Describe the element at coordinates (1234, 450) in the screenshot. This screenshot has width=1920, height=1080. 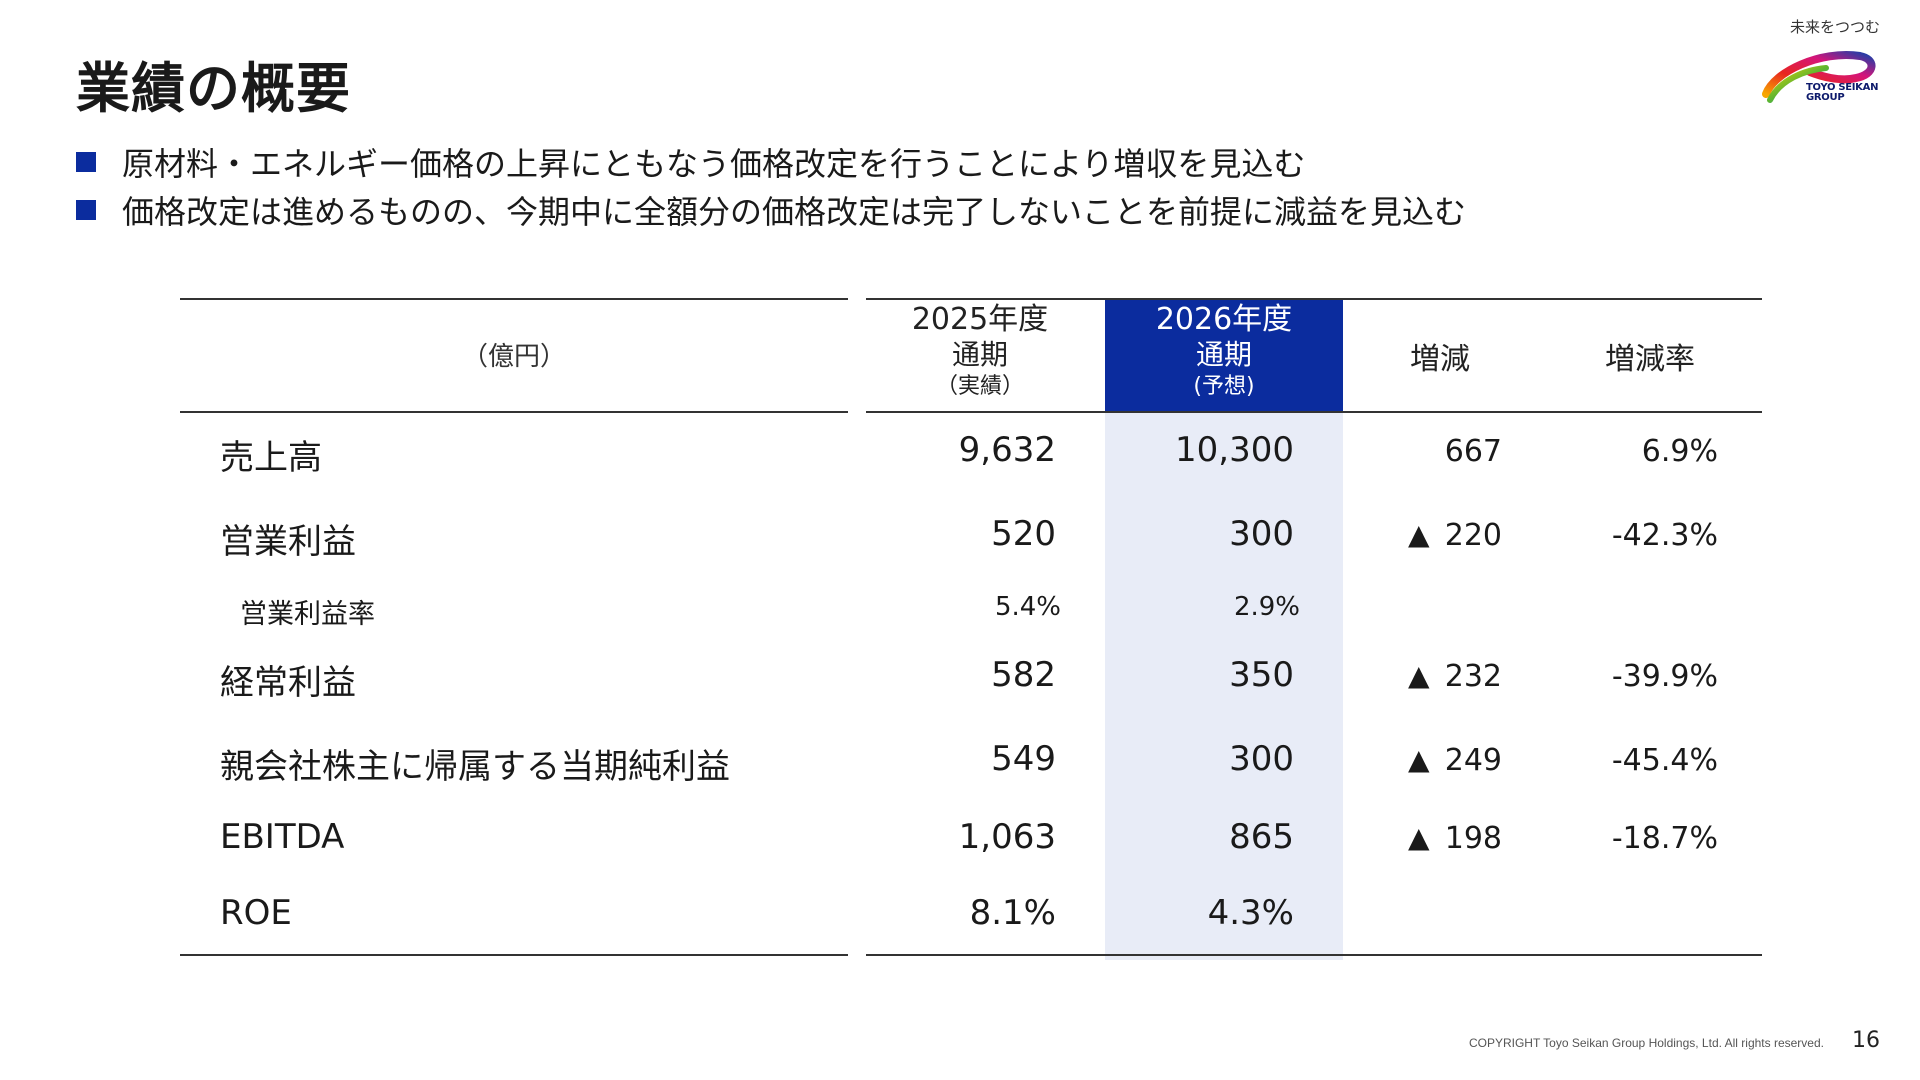
I see `value-2026: 10,300` at that location.